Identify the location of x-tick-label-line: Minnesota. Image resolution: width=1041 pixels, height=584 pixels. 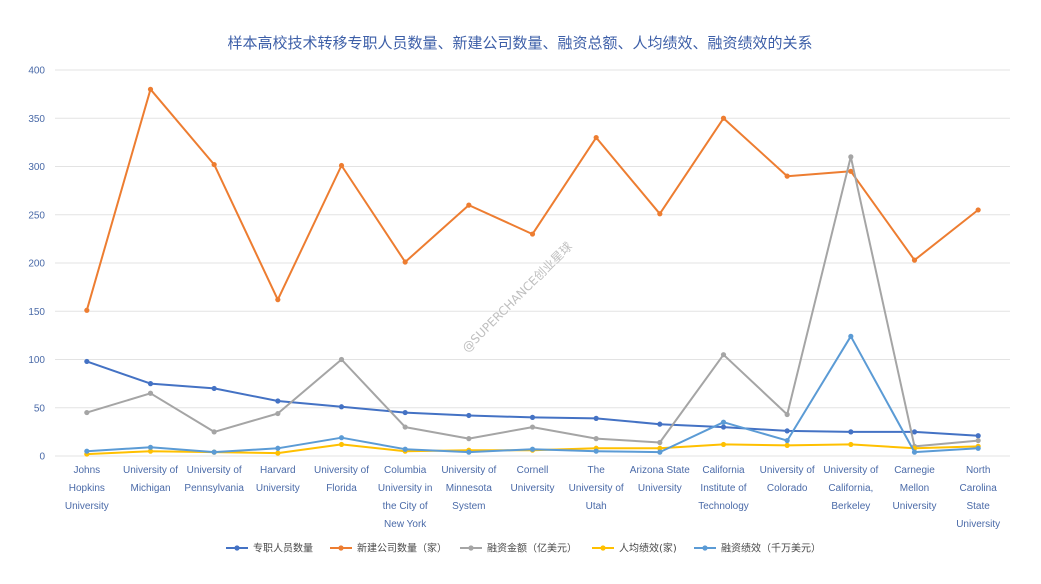
(469, 488).